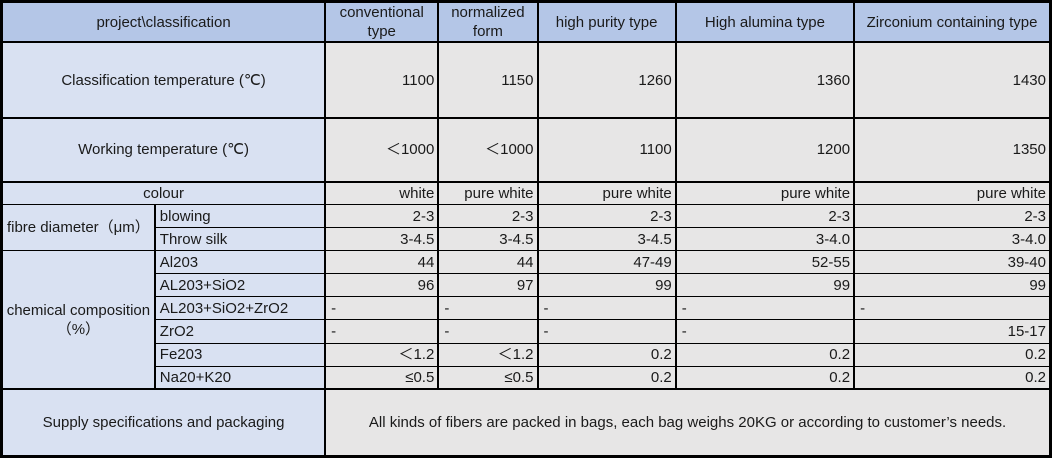  I want to click on sub-label-al203: Al203, so click(240, 262).